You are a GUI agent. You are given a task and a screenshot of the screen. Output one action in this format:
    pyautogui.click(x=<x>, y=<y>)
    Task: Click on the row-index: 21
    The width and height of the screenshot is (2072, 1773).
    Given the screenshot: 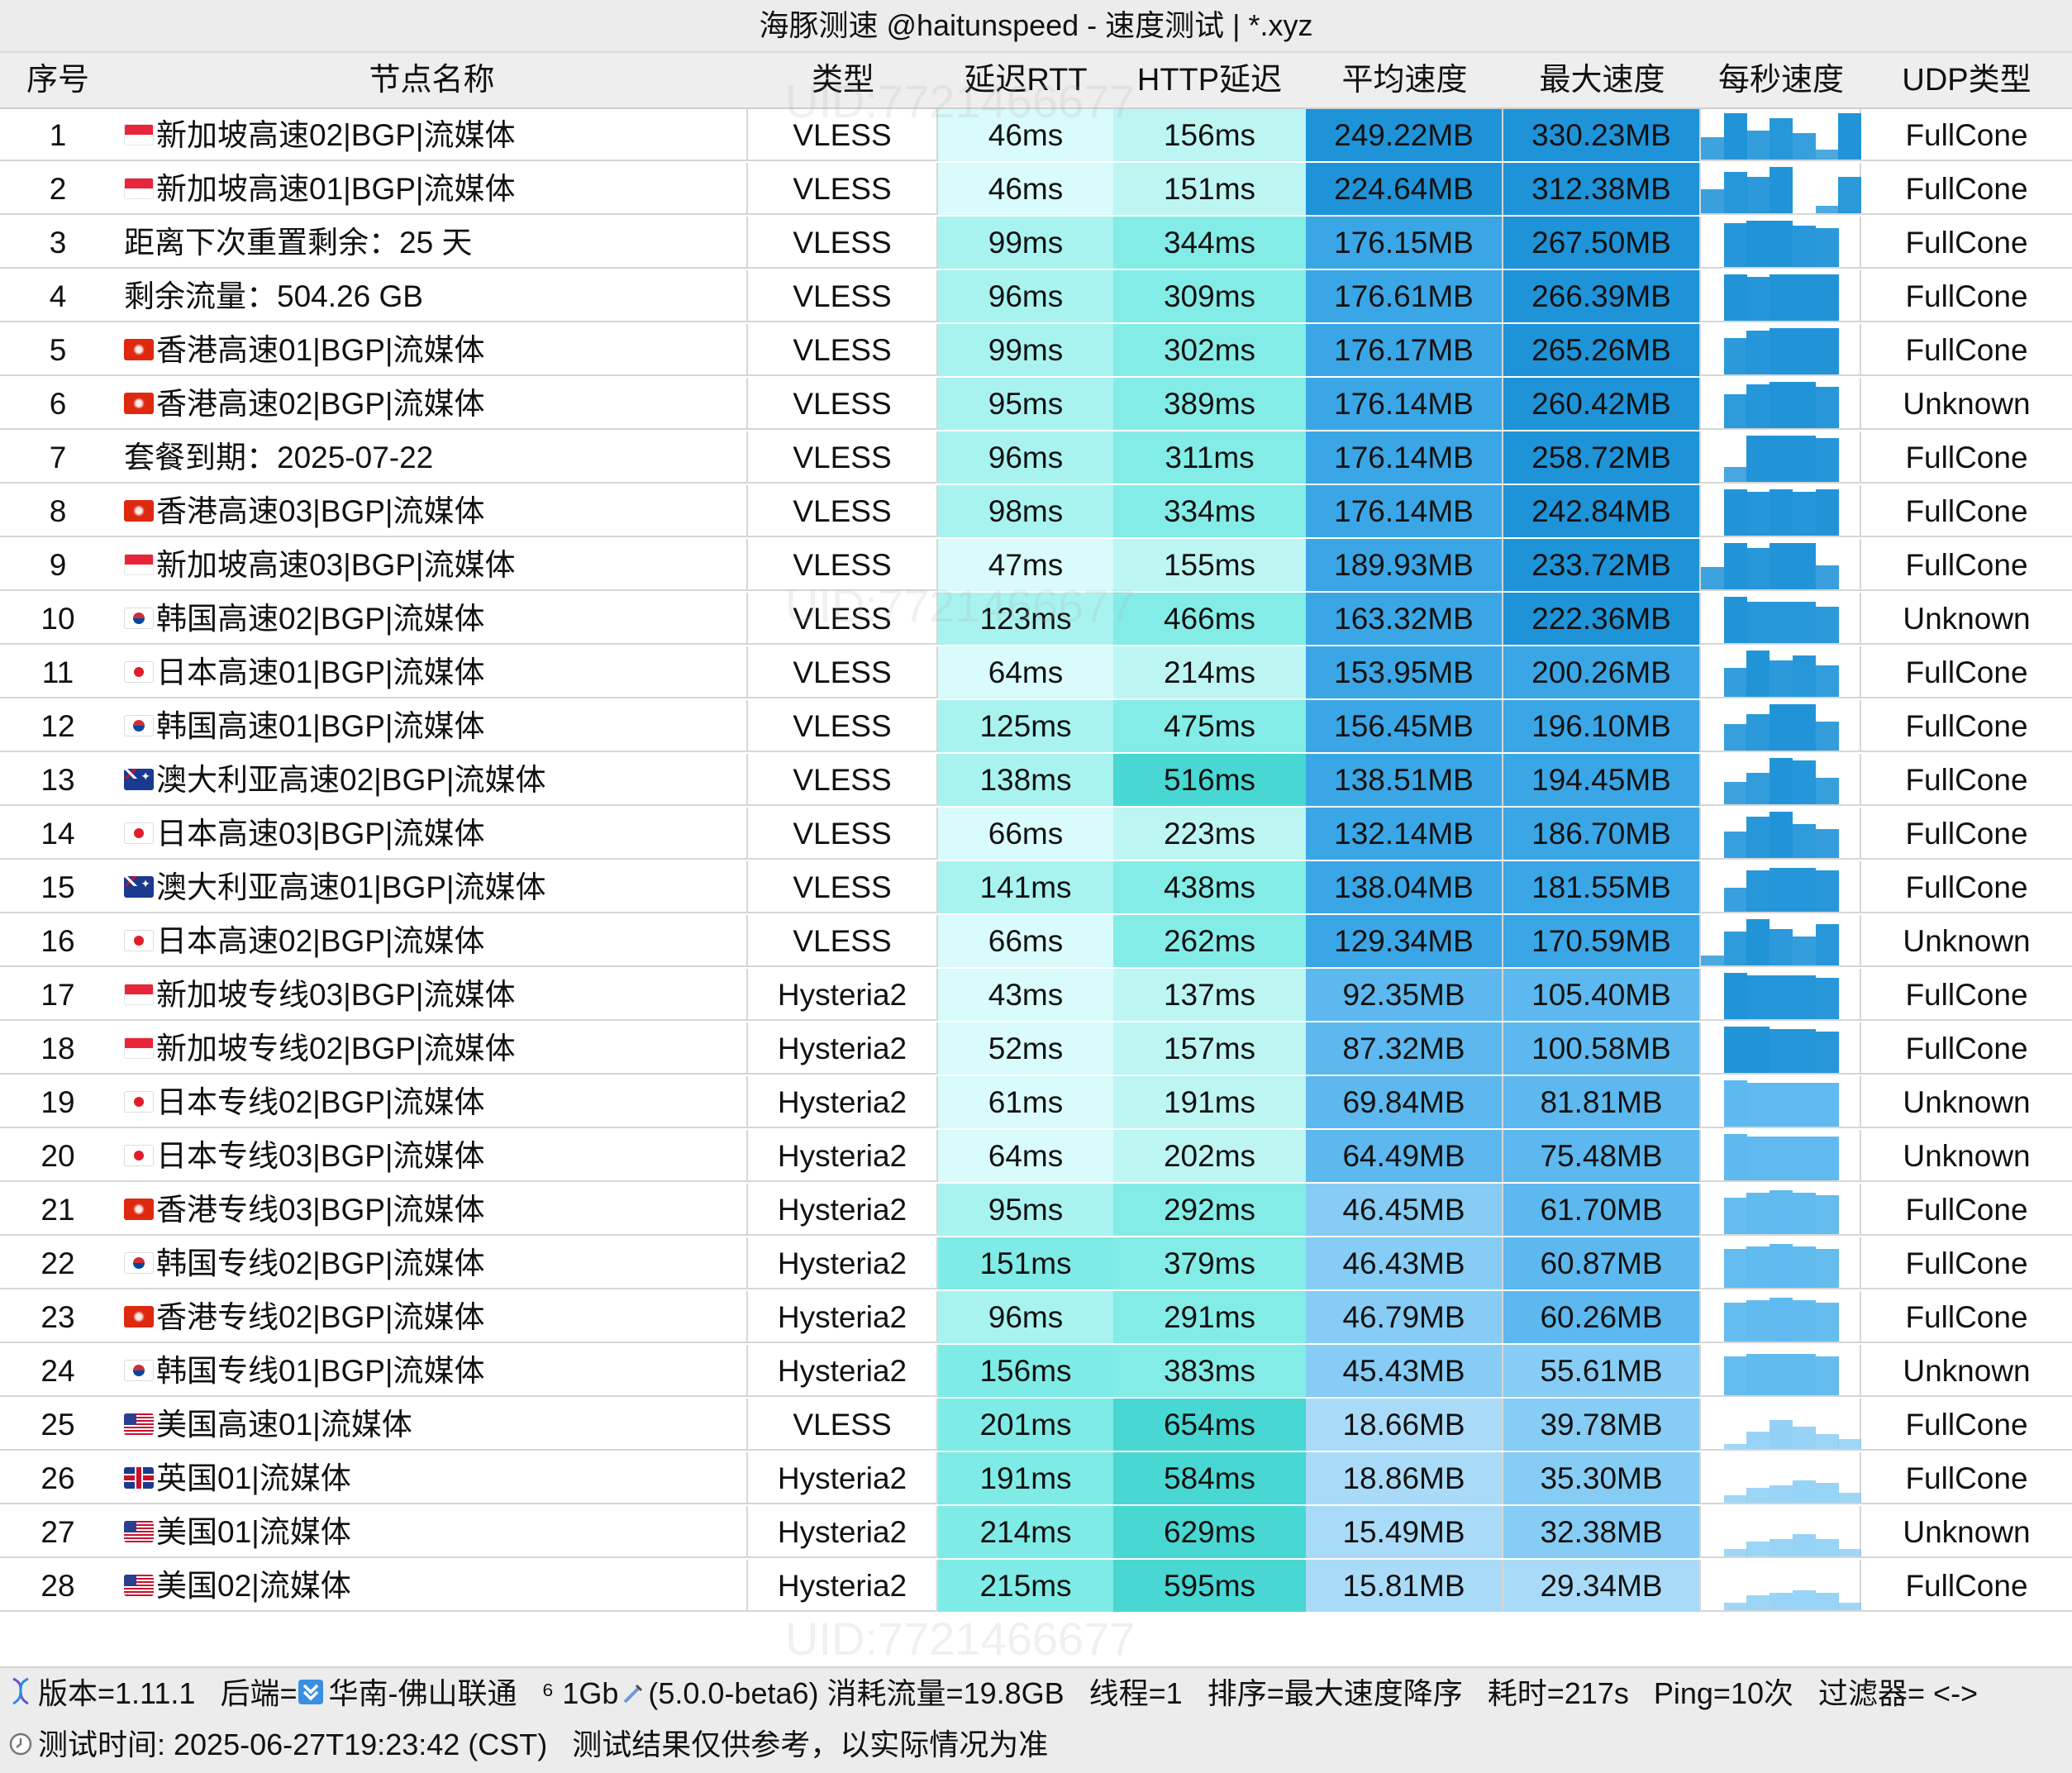 What is the action you would take?
    pyautogui.click(x=58, y=1210)
    